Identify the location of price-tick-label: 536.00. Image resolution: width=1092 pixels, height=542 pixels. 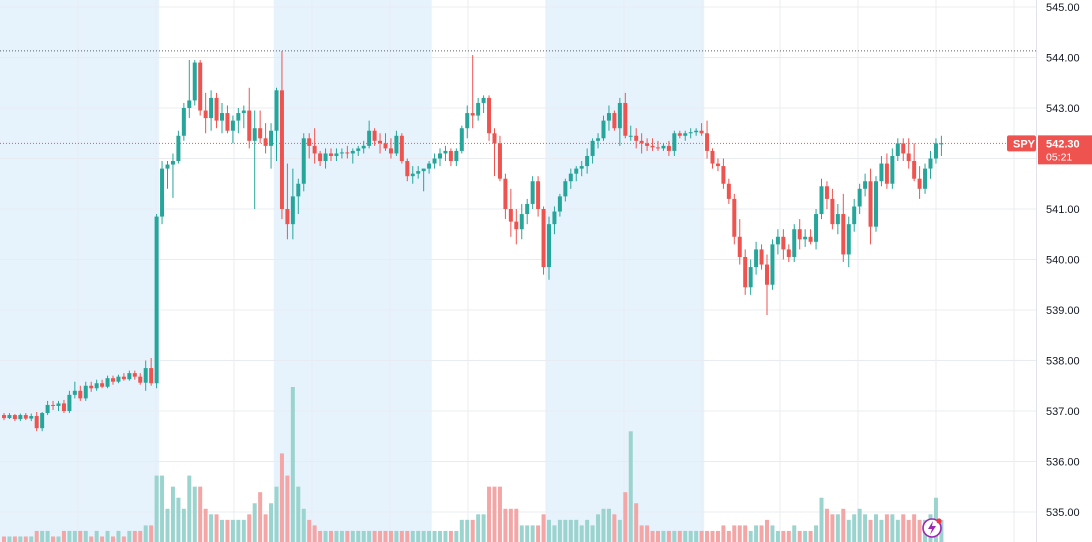
(1063, 463).